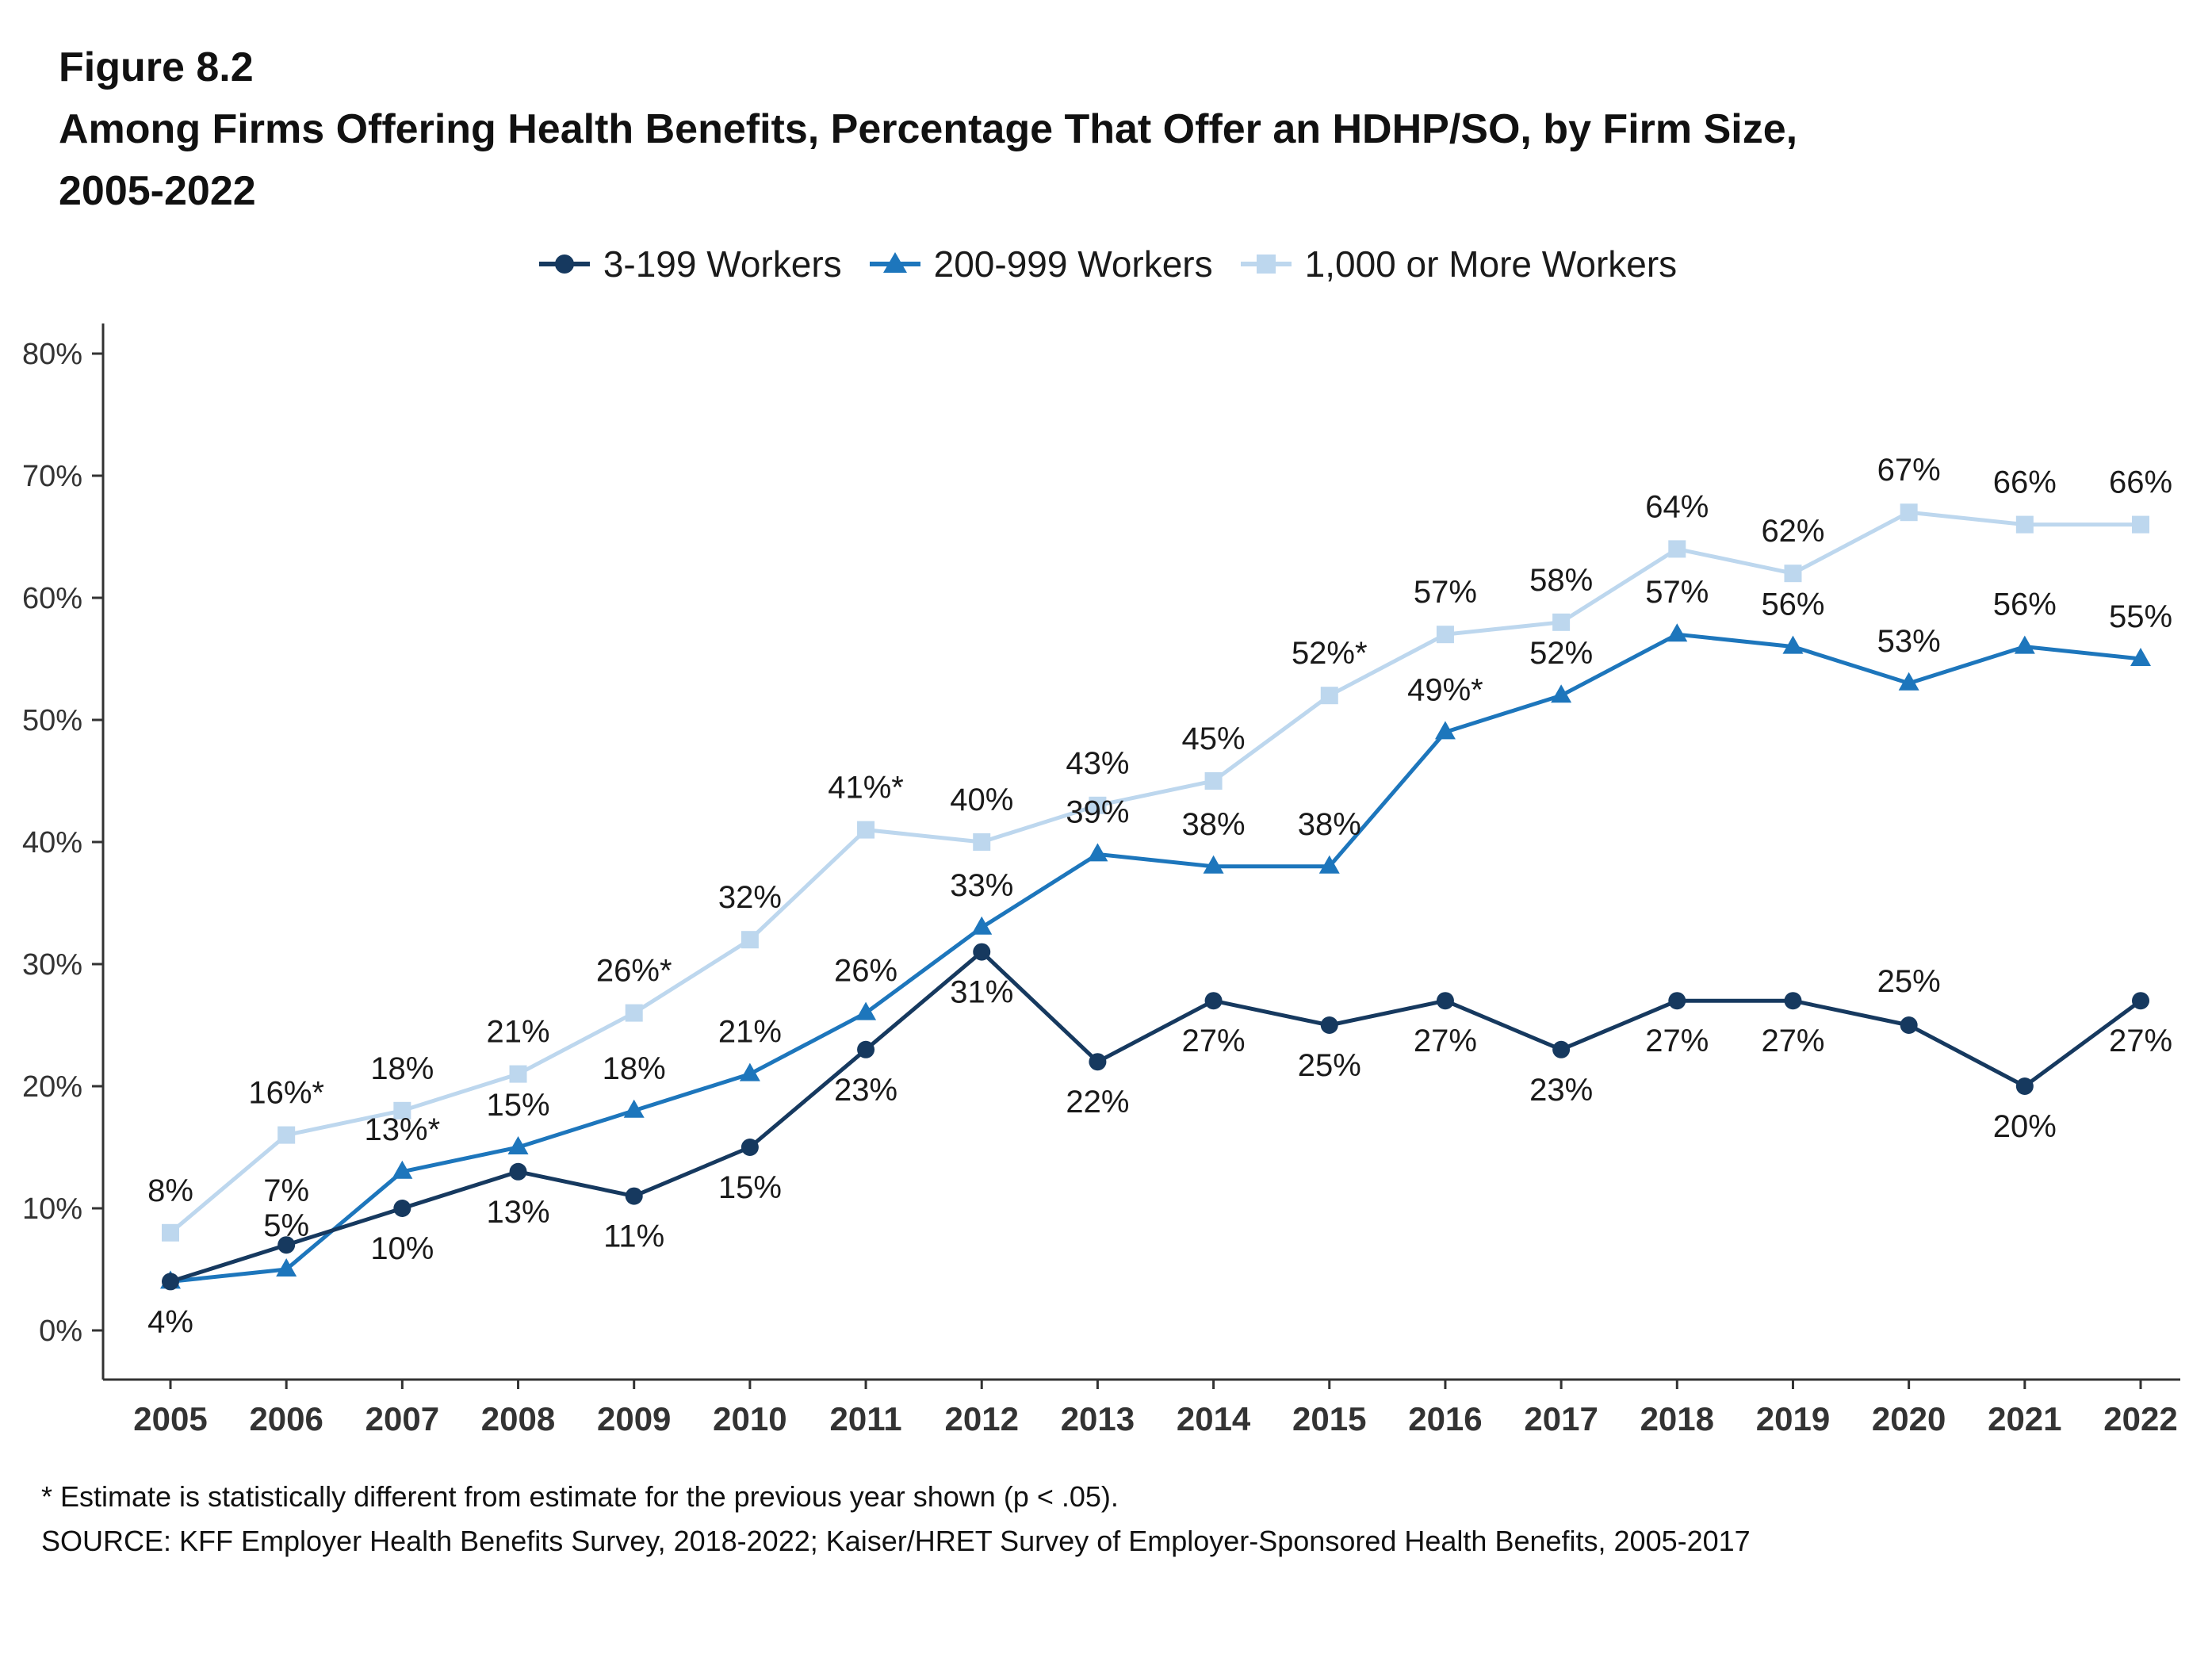 The width and height of the screenshot is (2212, 1665). Describe the element at coordinates (866, 971) in the screenshot. I see `data-label: 26%` at that location.